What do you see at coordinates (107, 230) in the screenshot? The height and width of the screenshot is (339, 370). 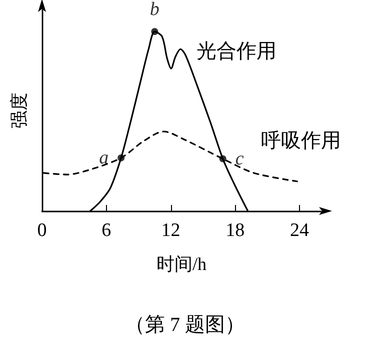 I see `x-tick-label: 6` at bounding box center [107, 230].